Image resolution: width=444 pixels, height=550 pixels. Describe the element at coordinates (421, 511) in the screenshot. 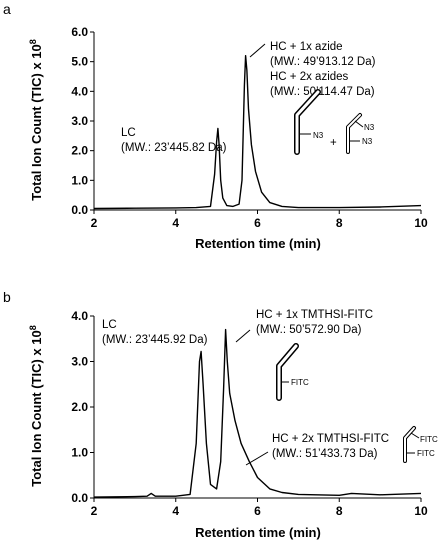

I see `x-tick-label-b: 10` at that location.